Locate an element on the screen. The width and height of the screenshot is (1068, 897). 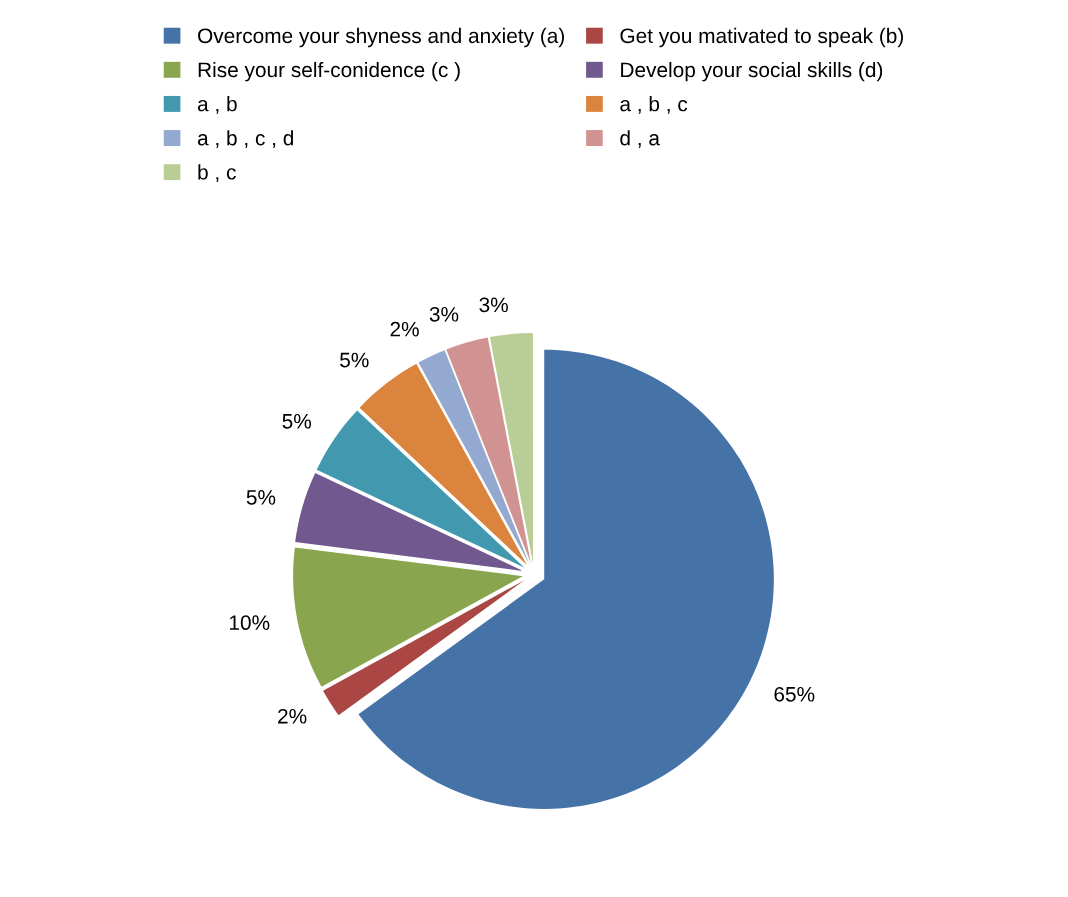
legend-label: Overcome your shyness and anxiety (a) is located at coordinates (381, 37).